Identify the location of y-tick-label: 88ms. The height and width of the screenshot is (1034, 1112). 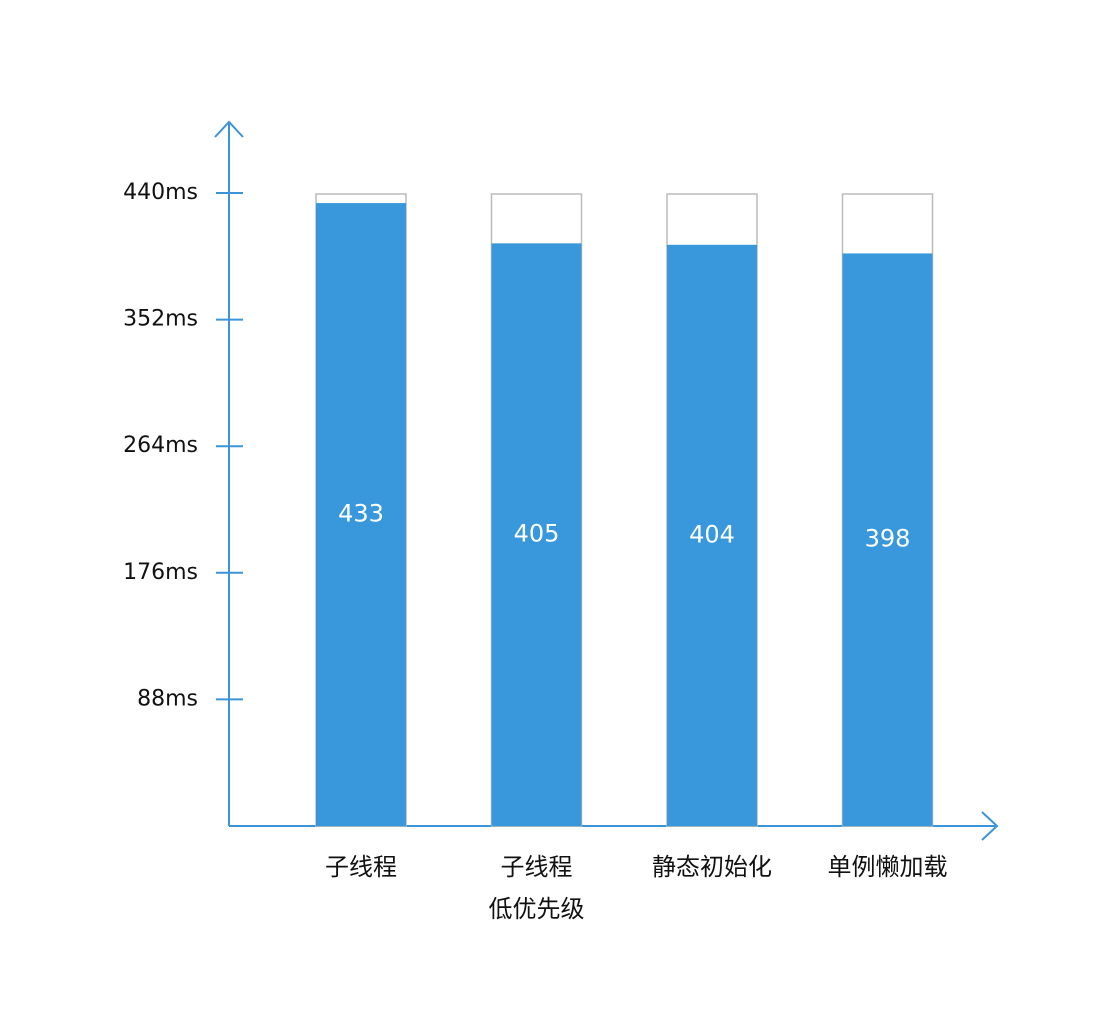
(167, 698).